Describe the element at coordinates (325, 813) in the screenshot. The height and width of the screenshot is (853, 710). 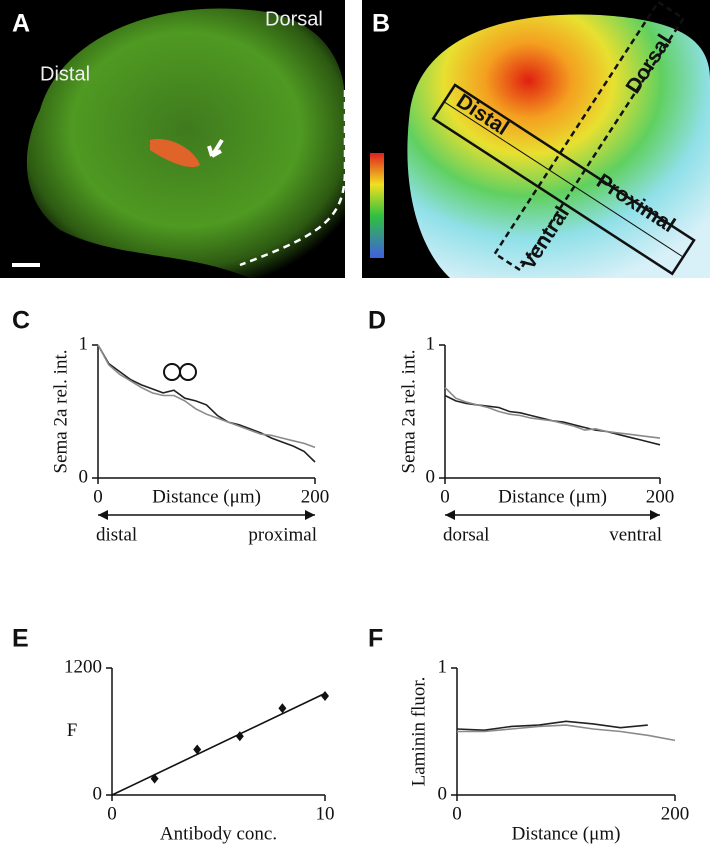
I see `x-tick-label: 10` at that location.